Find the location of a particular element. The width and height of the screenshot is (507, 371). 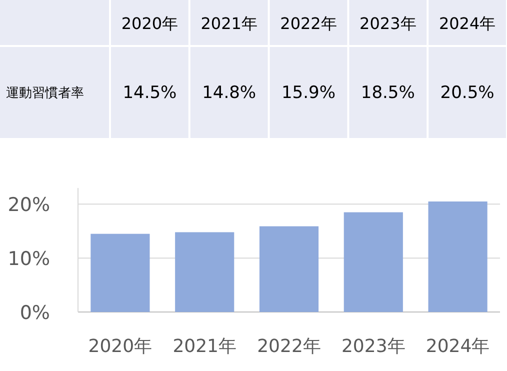

data-label: 20.5% is located at coordinates (467, 93).